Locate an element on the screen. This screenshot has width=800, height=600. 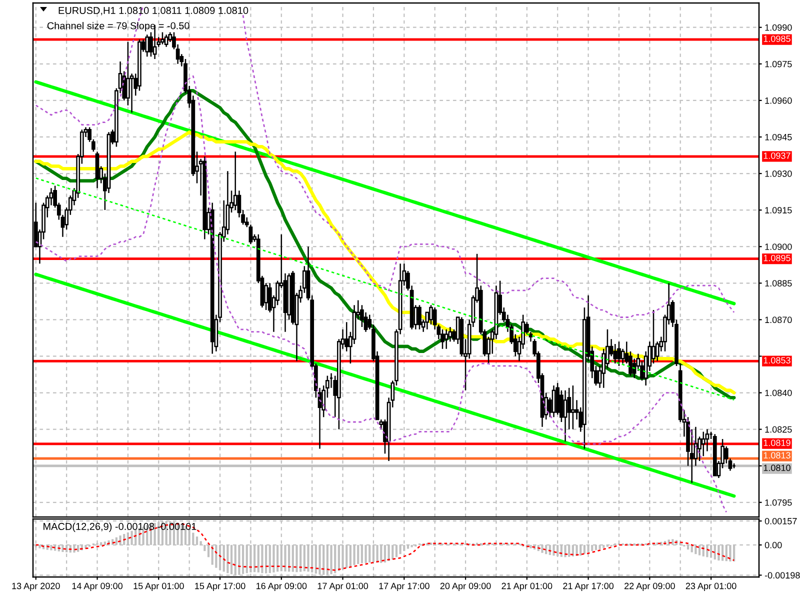
y-tick-label: 1.0975 is located at coordinates (778, 64).